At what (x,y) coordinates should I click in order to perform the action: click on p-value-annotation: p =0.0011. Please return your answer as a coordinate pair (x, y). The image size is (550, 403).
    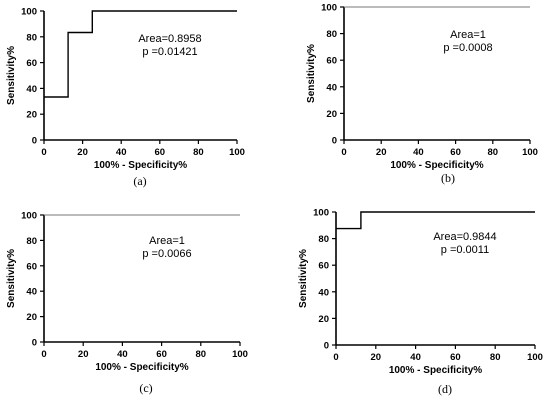
    Looking at the image, I should click on (465, 250).